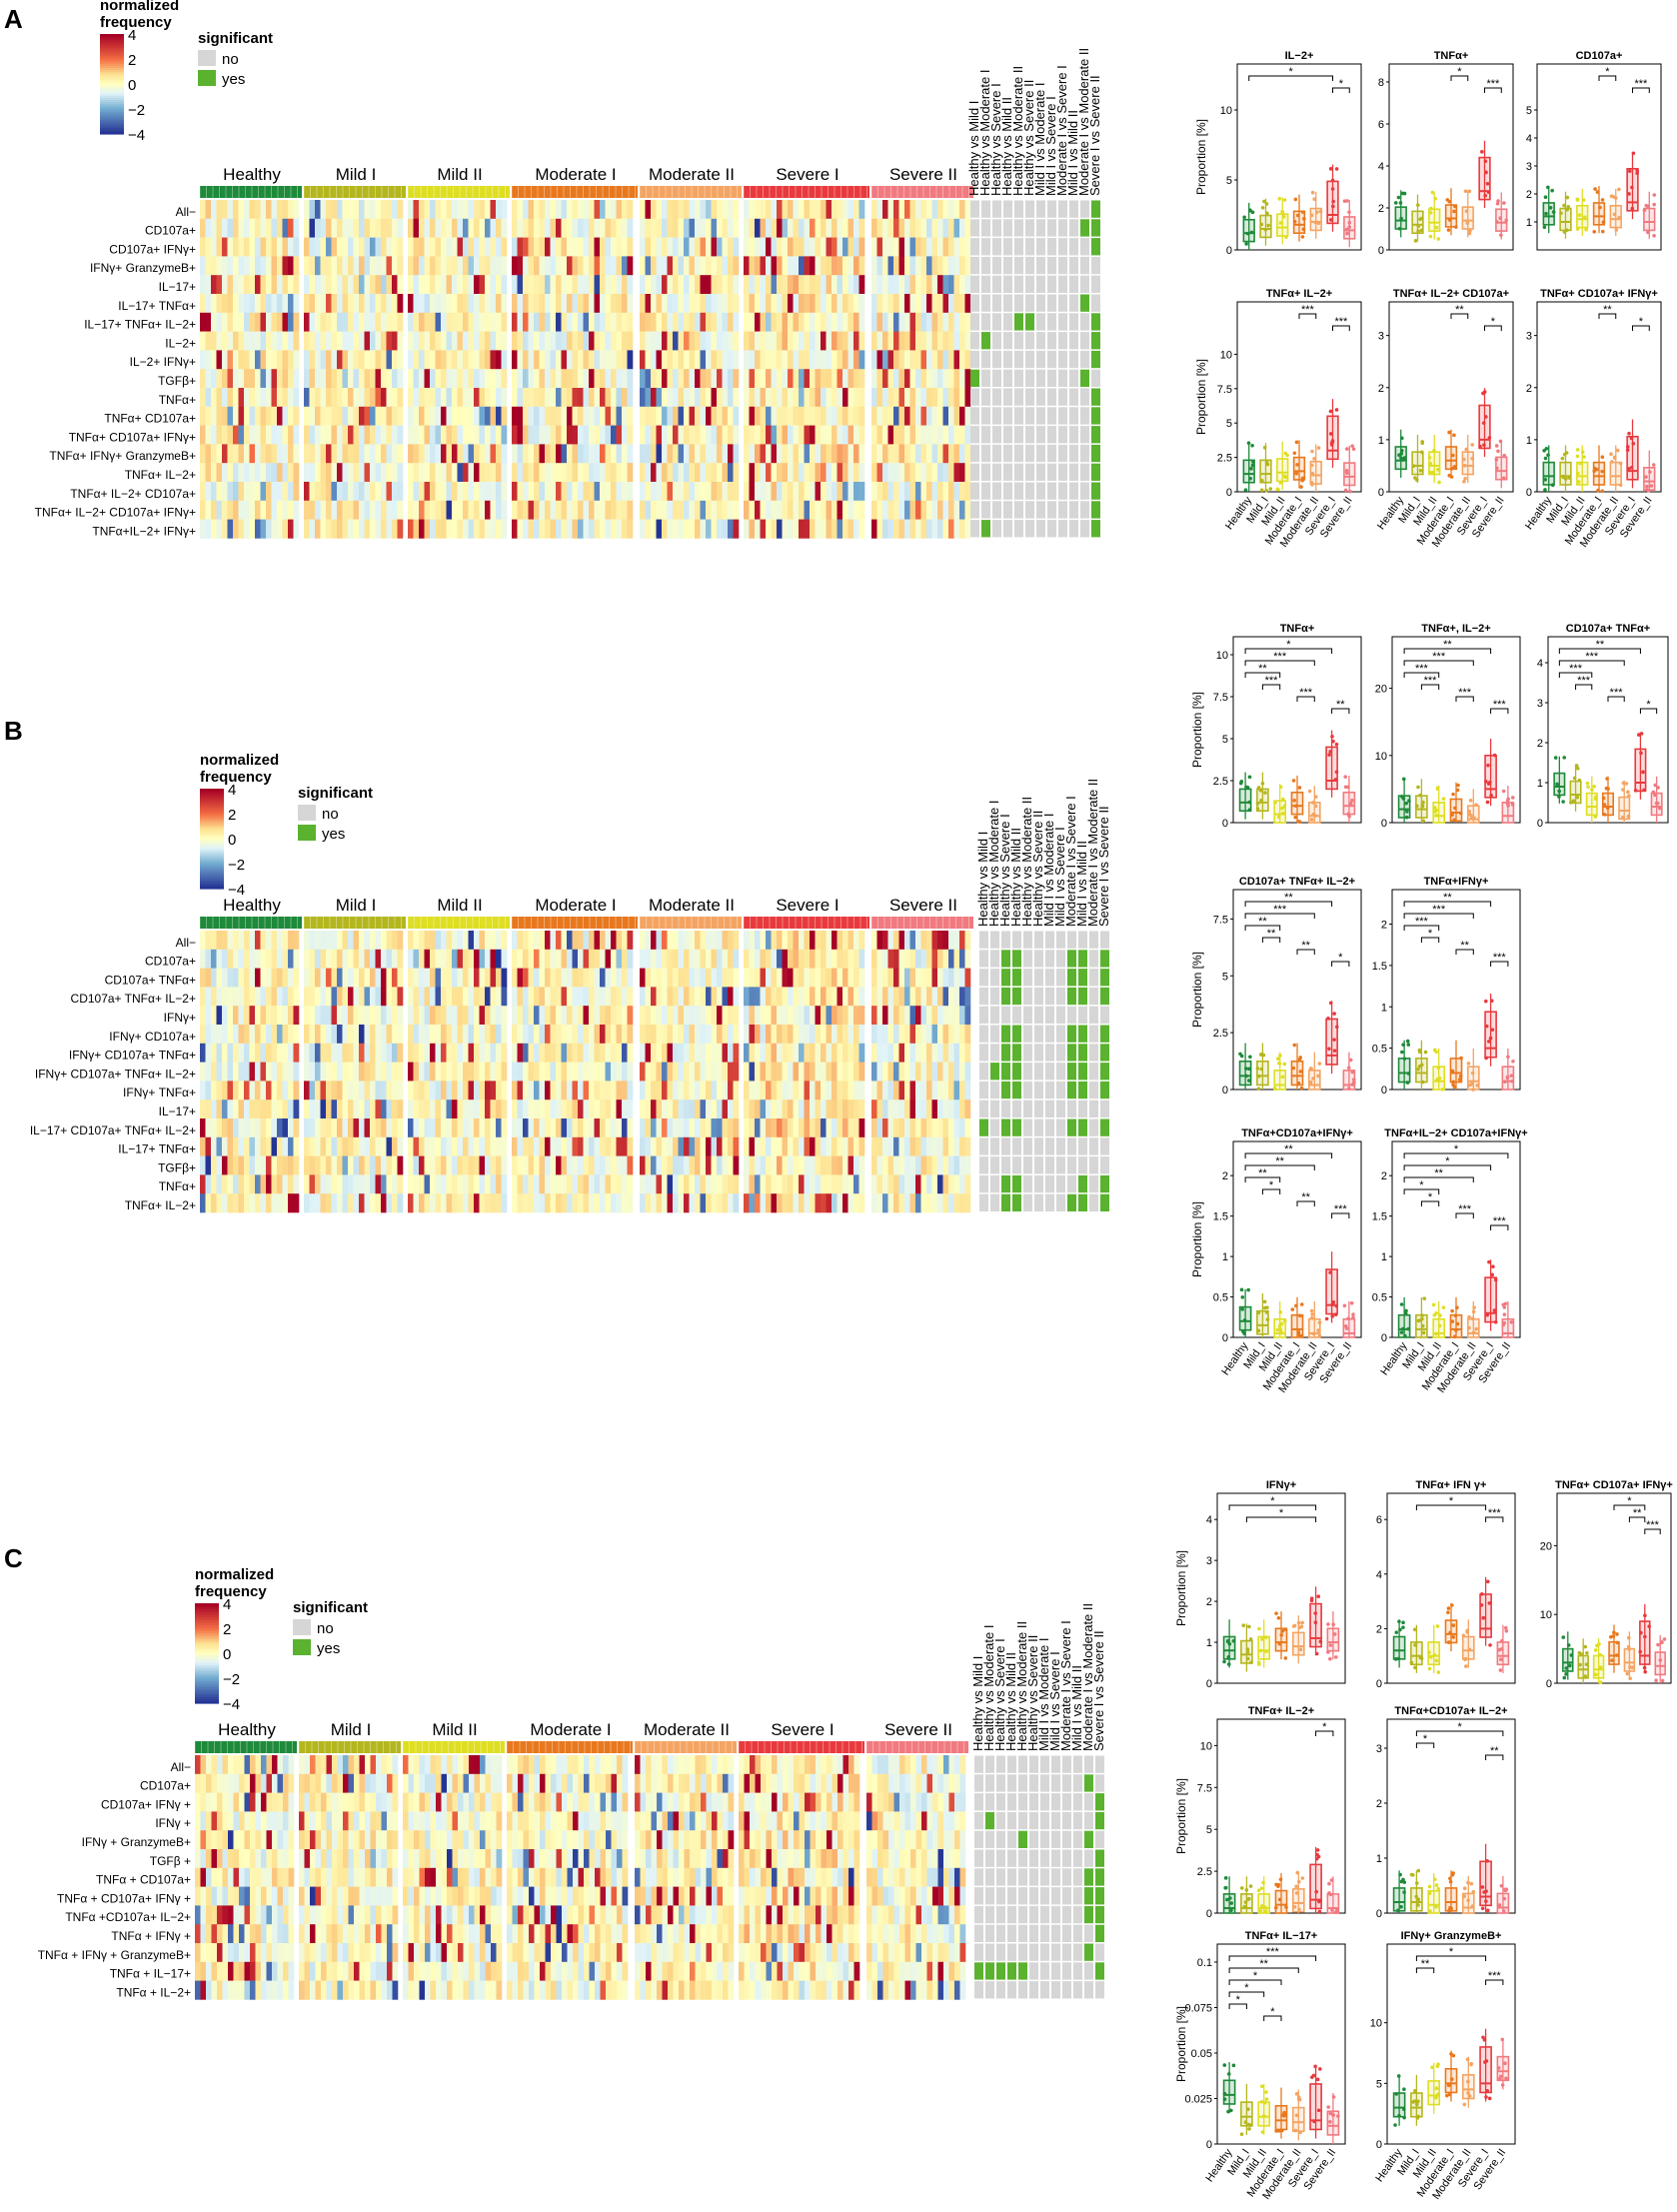 The image size is (1677, 2212). Describe the element at coordinates (1599, 214) in the screenshot. I see `box` at that location.